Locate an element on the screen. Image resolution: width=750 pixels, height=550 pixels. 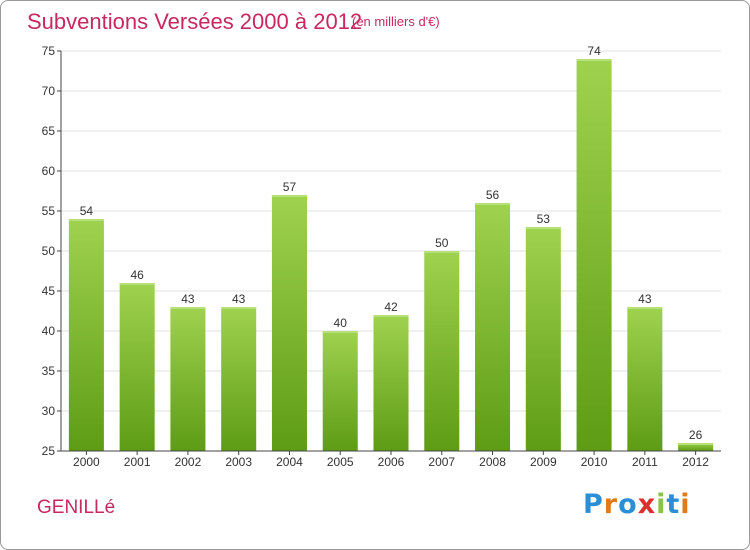
data-label: 74 is located at coordinates (594, 51).